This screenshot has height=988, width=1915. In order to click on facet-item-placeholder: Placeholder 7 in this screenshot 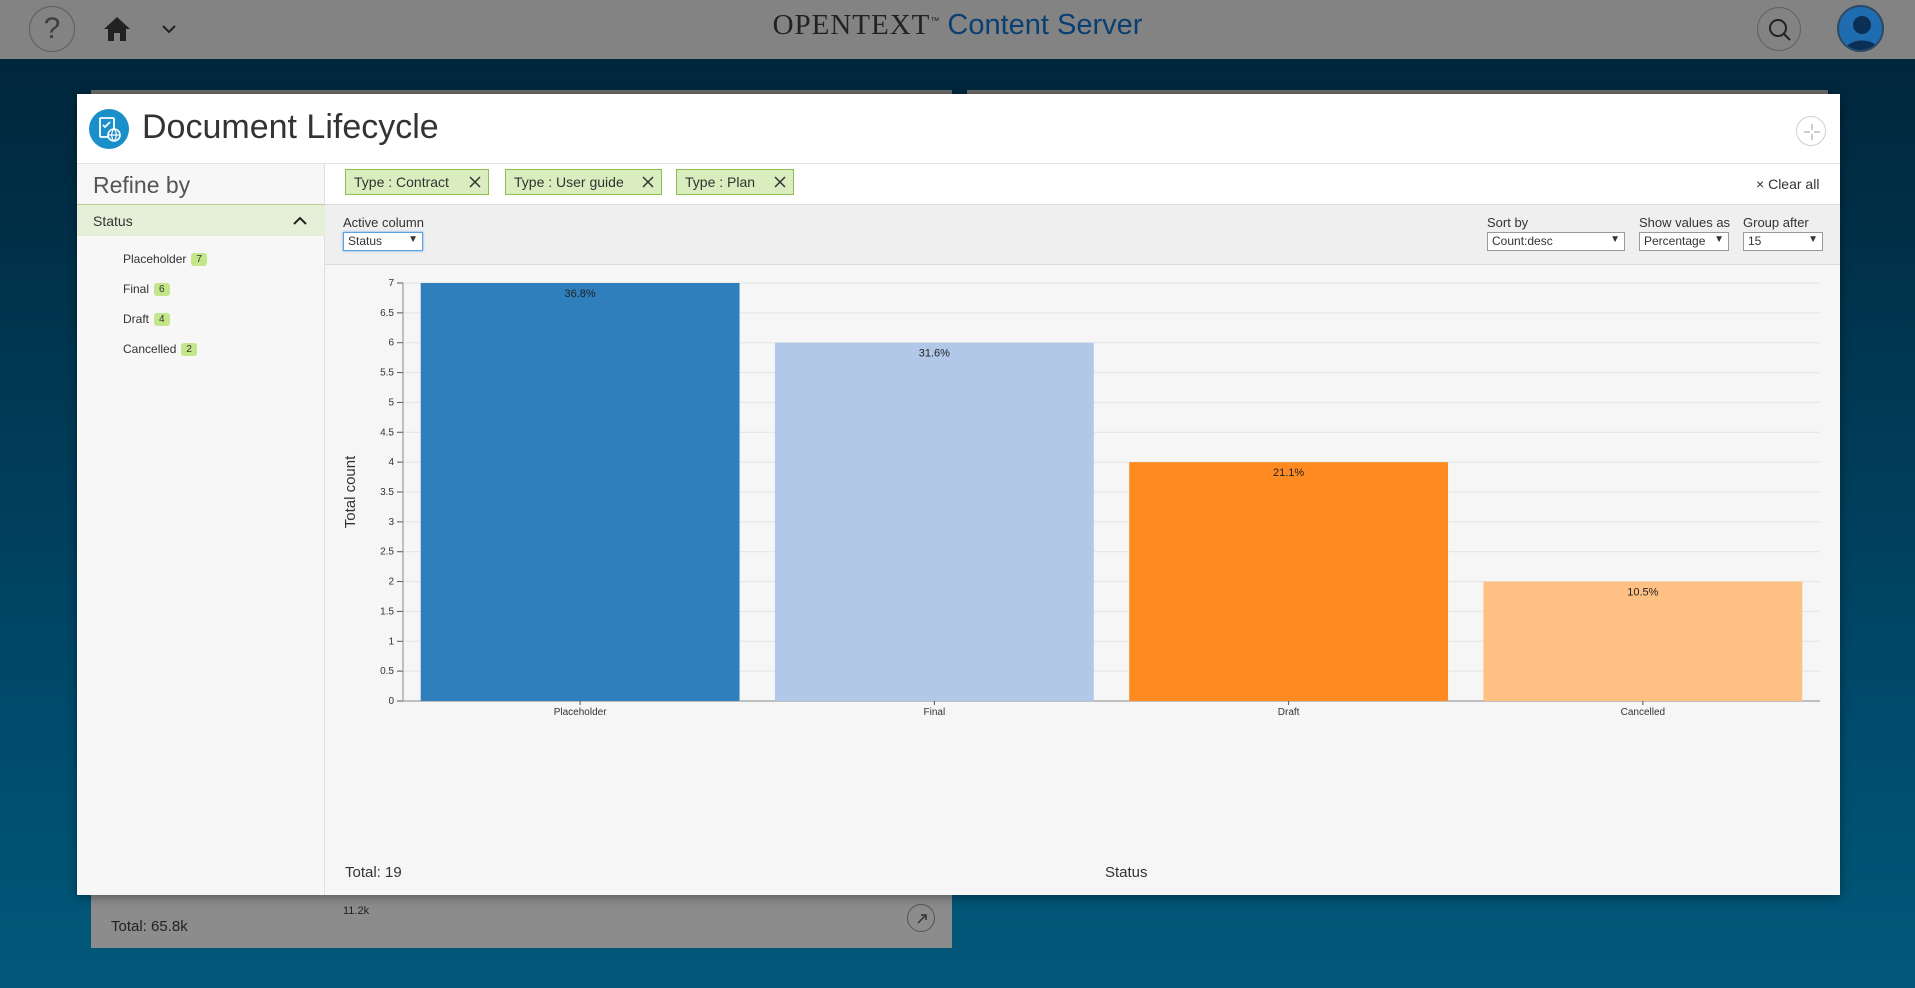, I will do `click(165, 259)`.